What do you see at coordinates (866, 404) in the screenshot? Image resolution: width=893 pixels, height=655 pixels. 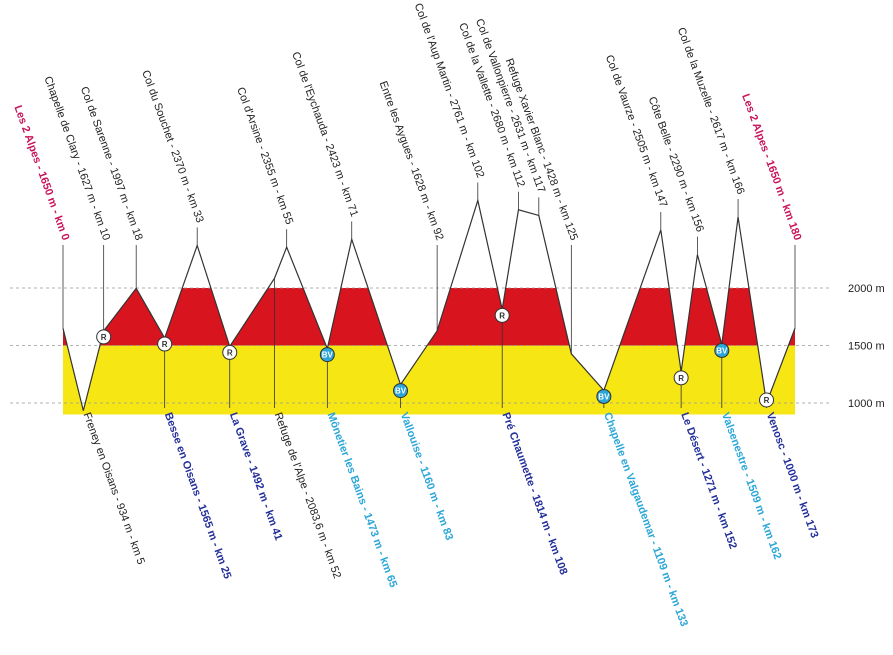 I see `y-tick-label: 1000 m` at bounding box center [866, 404].